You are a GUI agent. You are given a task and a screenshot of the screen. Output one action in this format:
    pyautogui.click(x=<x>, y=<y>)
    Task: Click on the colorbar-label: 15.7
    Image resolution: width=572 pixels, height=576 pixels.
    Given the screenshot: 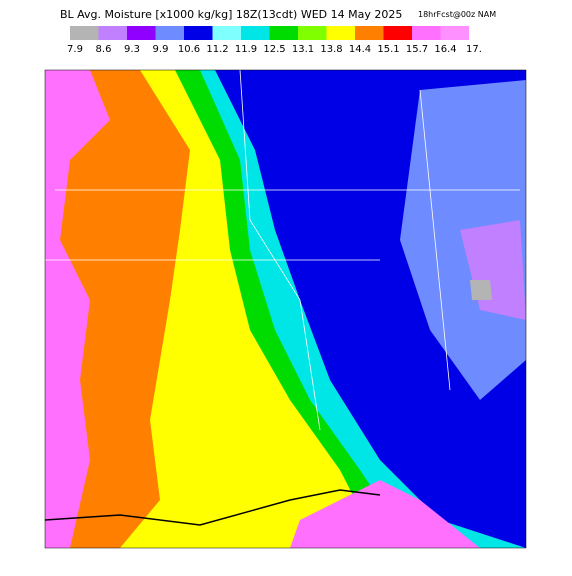 What is the action you would take?
    pyautogui.click(x=417, y=49)
    